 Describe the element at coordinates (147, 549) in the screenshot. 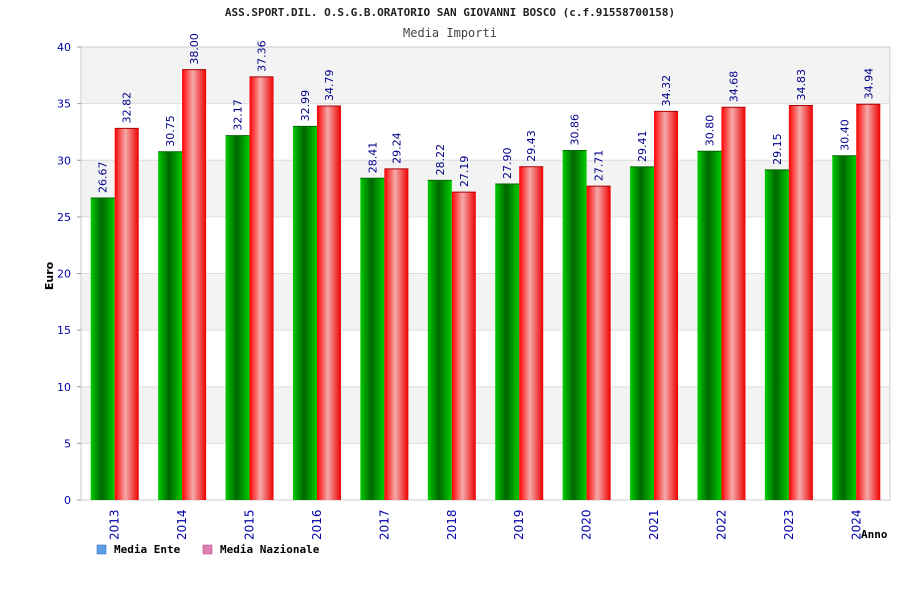

I see `legend-label-ente: Media Ente` at that location.